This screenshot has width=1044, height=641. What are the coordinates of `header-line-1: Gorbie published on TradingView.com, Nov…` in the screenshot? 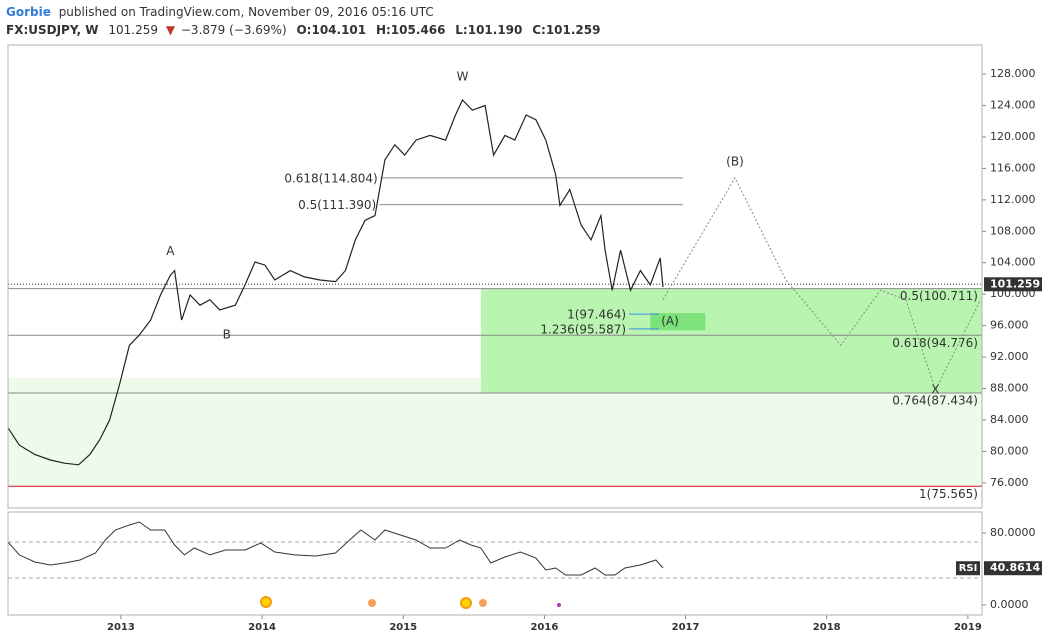 It's located at (220, 12).